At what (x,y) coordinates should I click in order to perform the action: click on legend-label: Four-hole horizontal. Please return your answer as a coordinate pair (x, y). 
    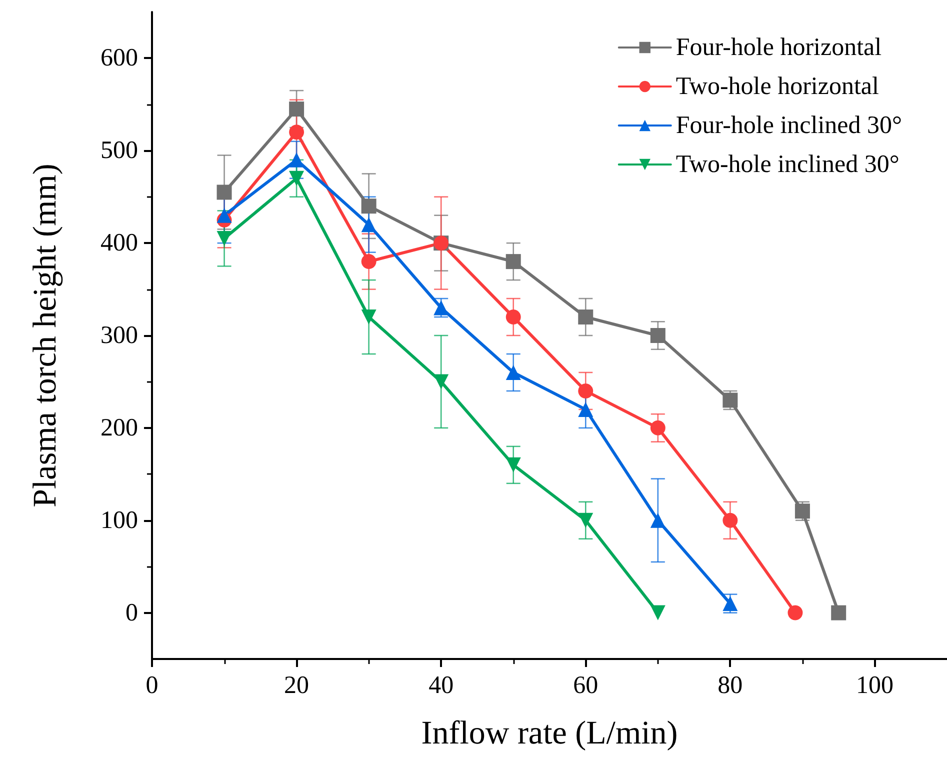
    Looking at the image, I should click on (779, 47).